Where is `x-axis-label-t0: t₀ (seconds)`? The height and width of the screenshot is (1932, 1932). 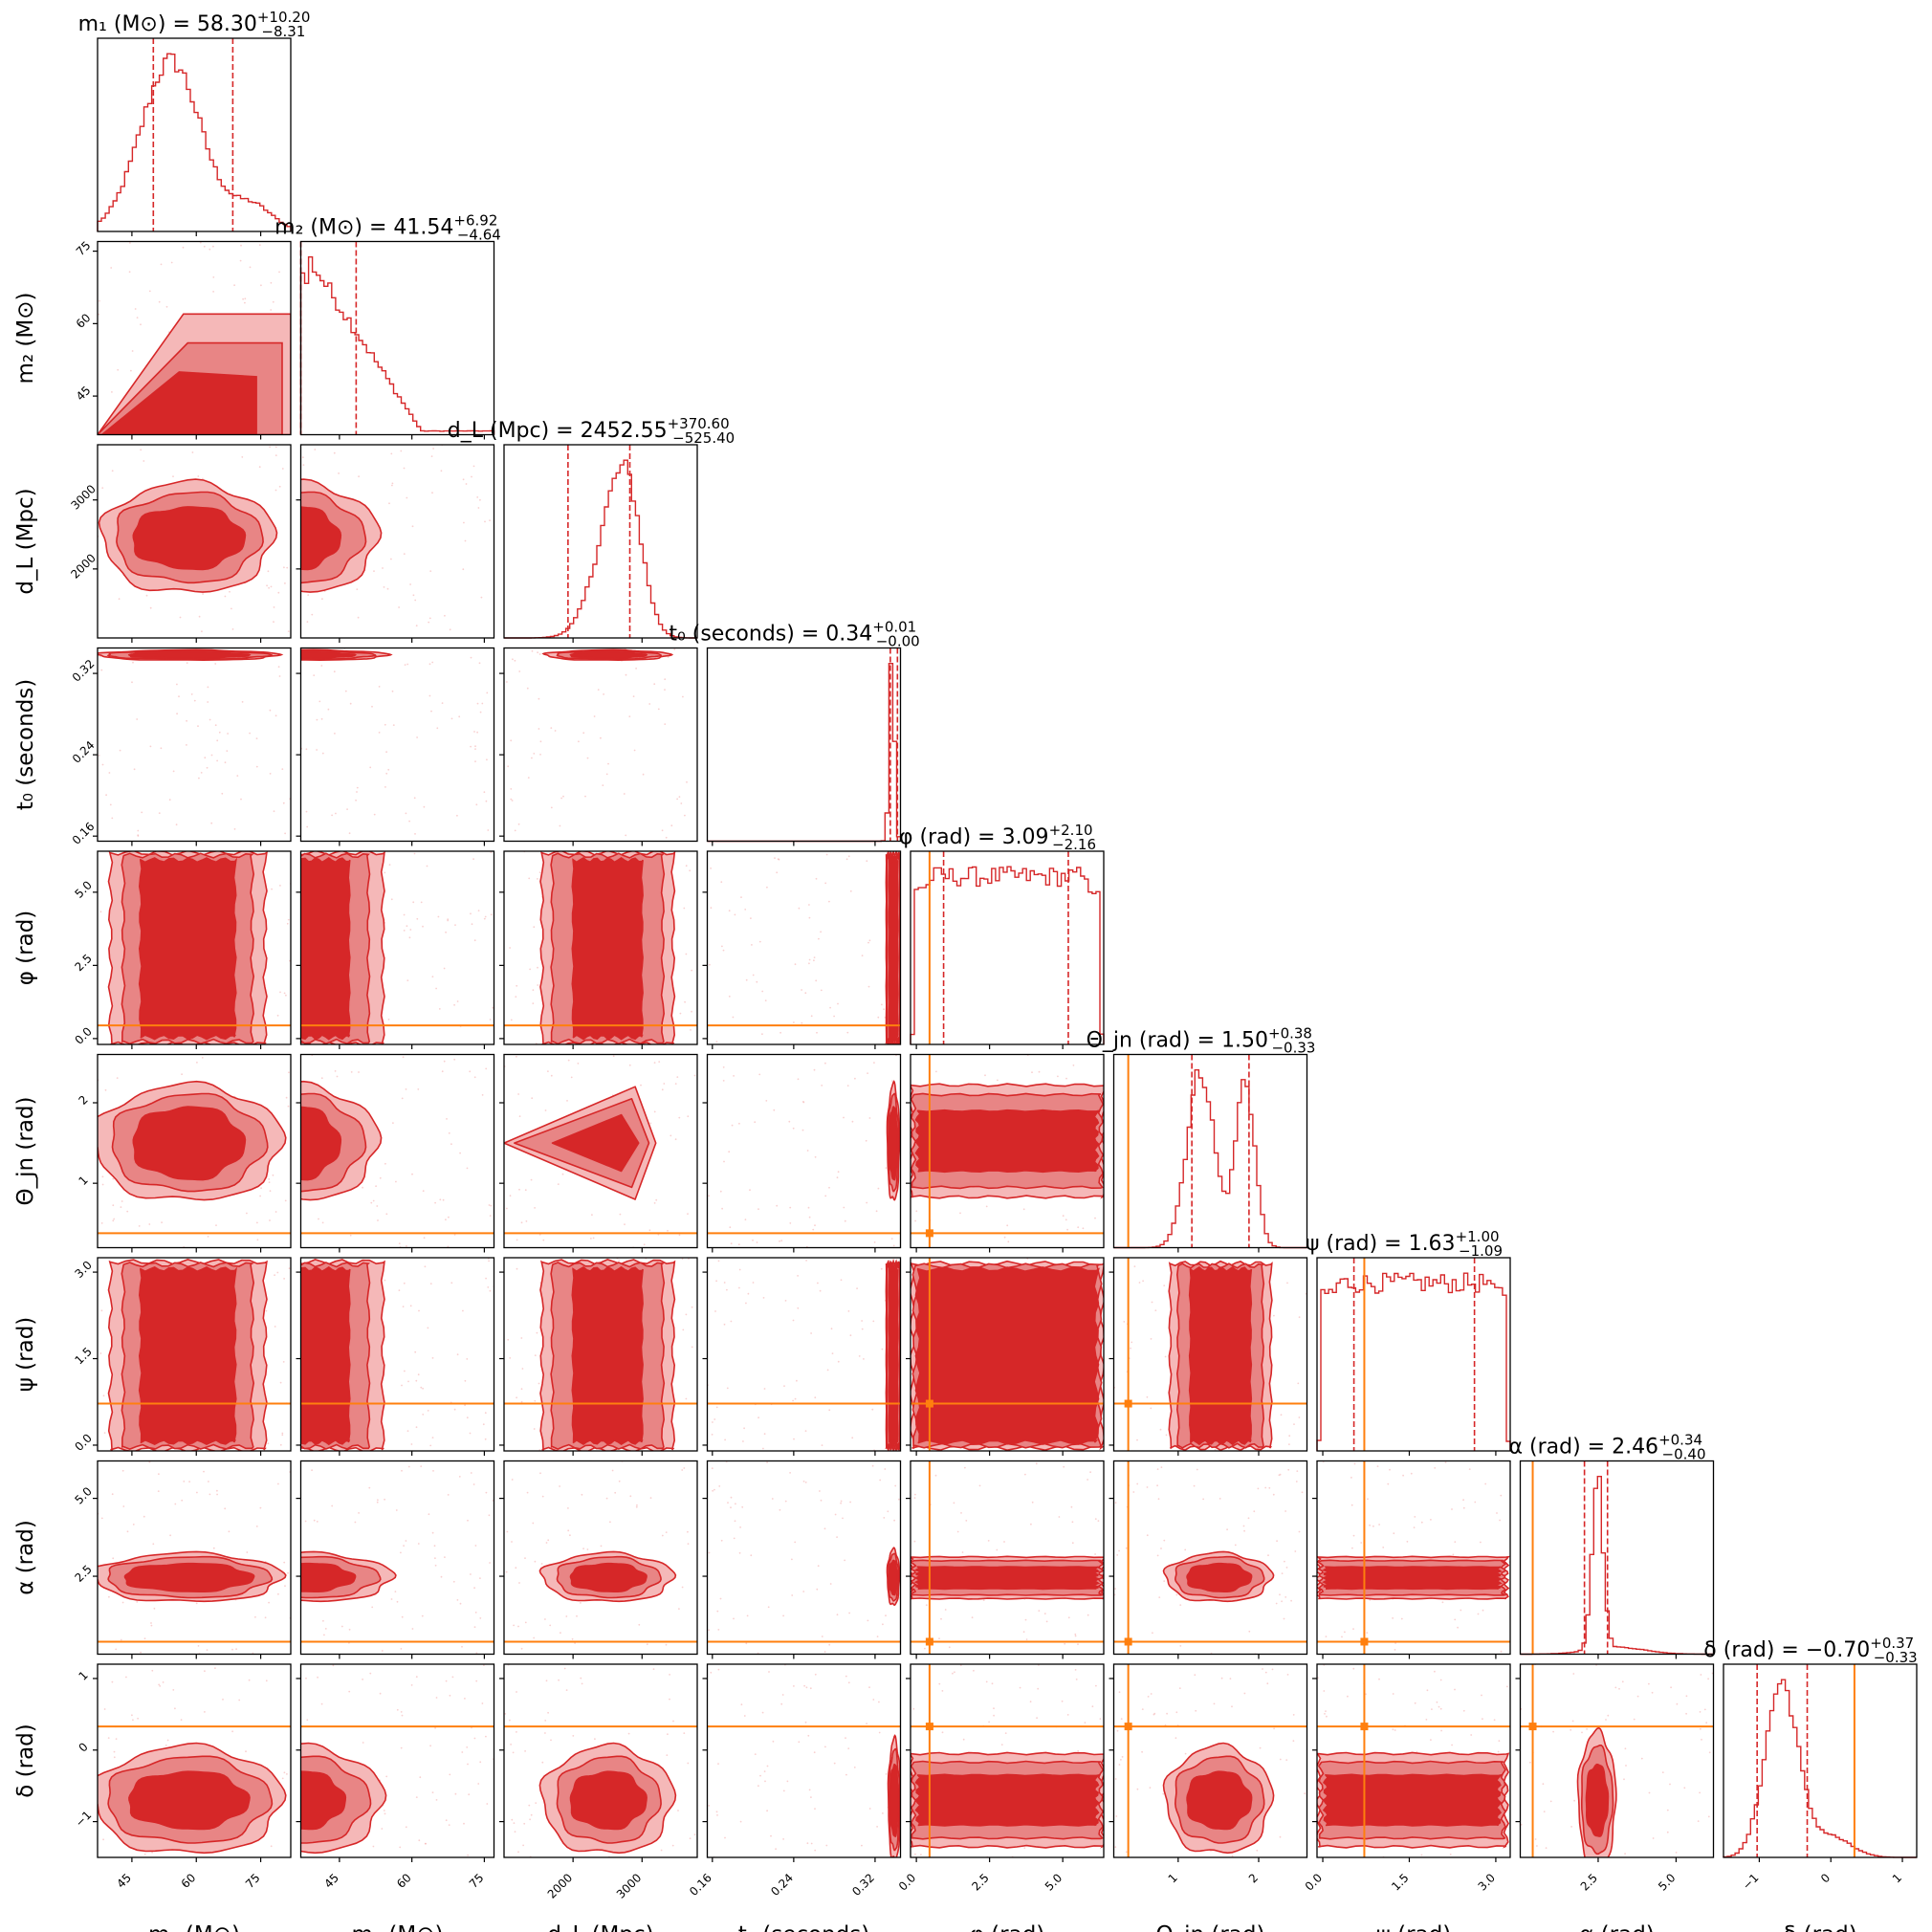
x-axis-label-t0: t₀ (seconds) is located at coordinates (804, 1927).